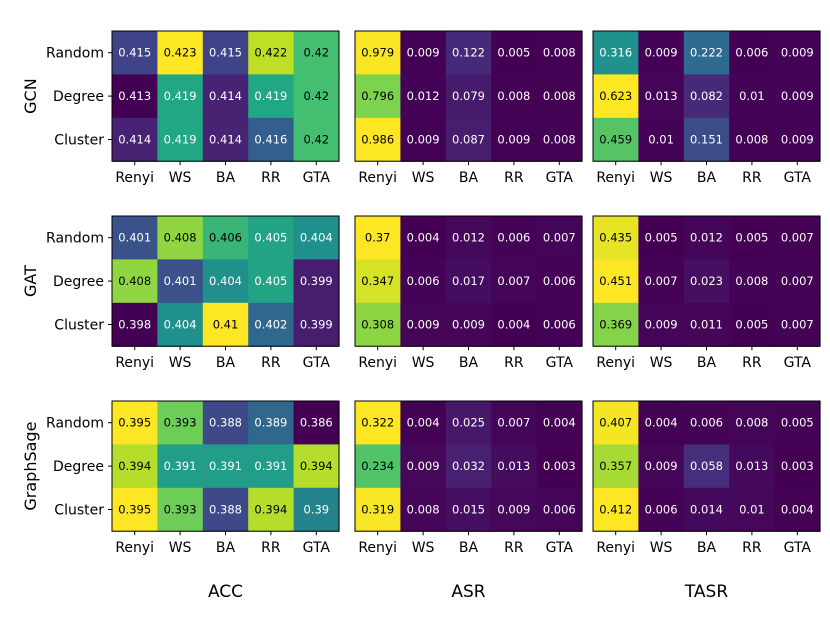  I want to click on cell-value-label: 0.007, so click(559, 238).